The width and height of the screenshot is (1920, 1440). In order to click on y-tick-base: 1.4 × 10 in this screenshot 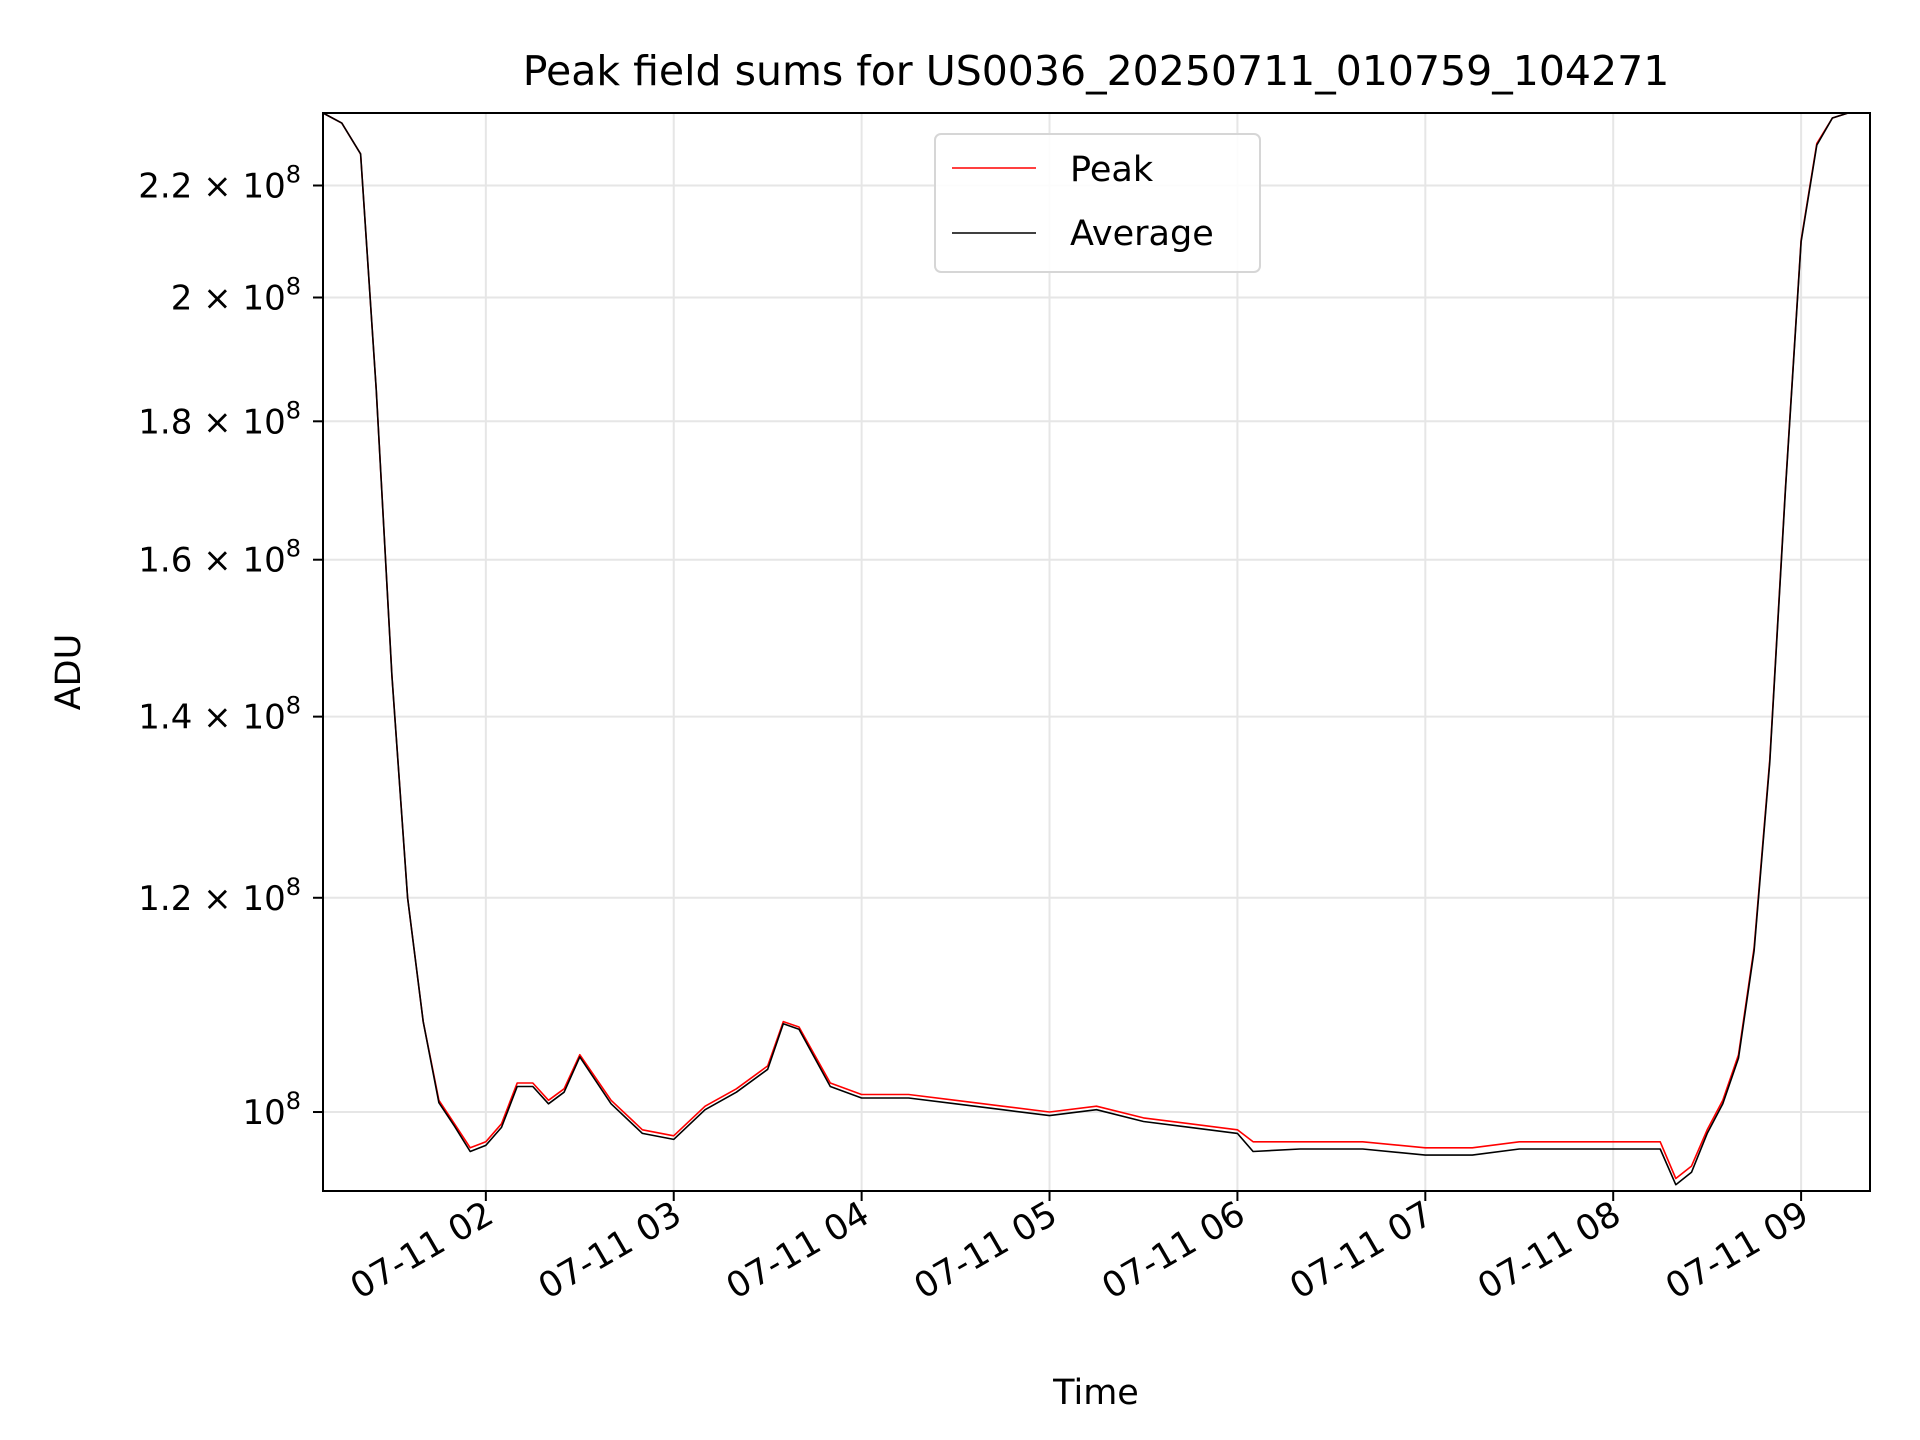, I will do `click(211, 718)`.